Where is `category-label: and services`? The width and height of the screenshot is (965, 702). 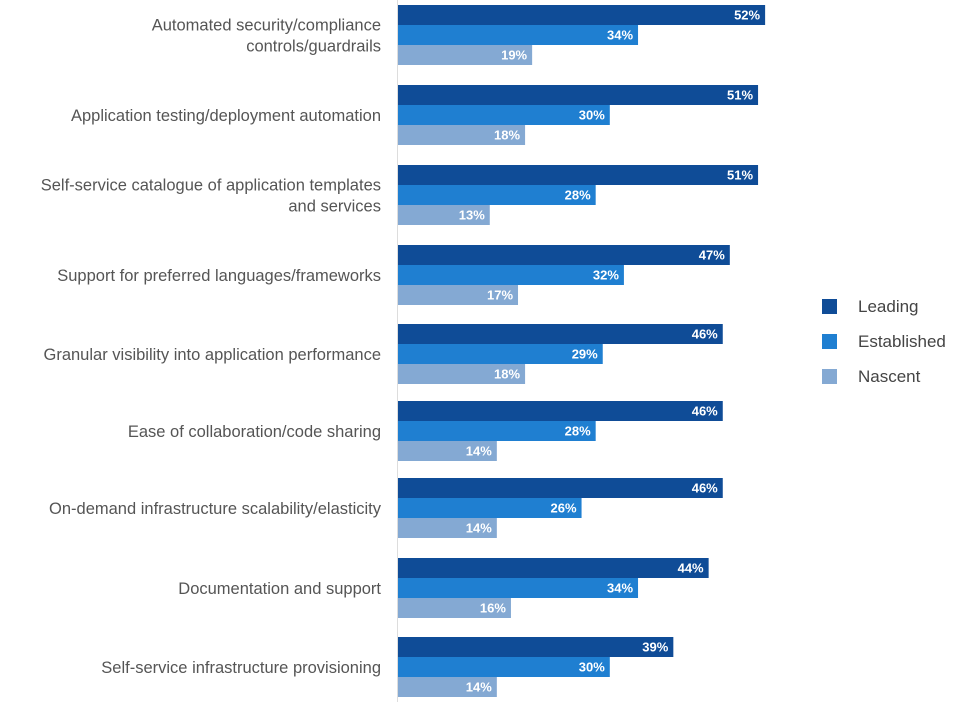
category-label: and services is located at coordinates (334, 207).